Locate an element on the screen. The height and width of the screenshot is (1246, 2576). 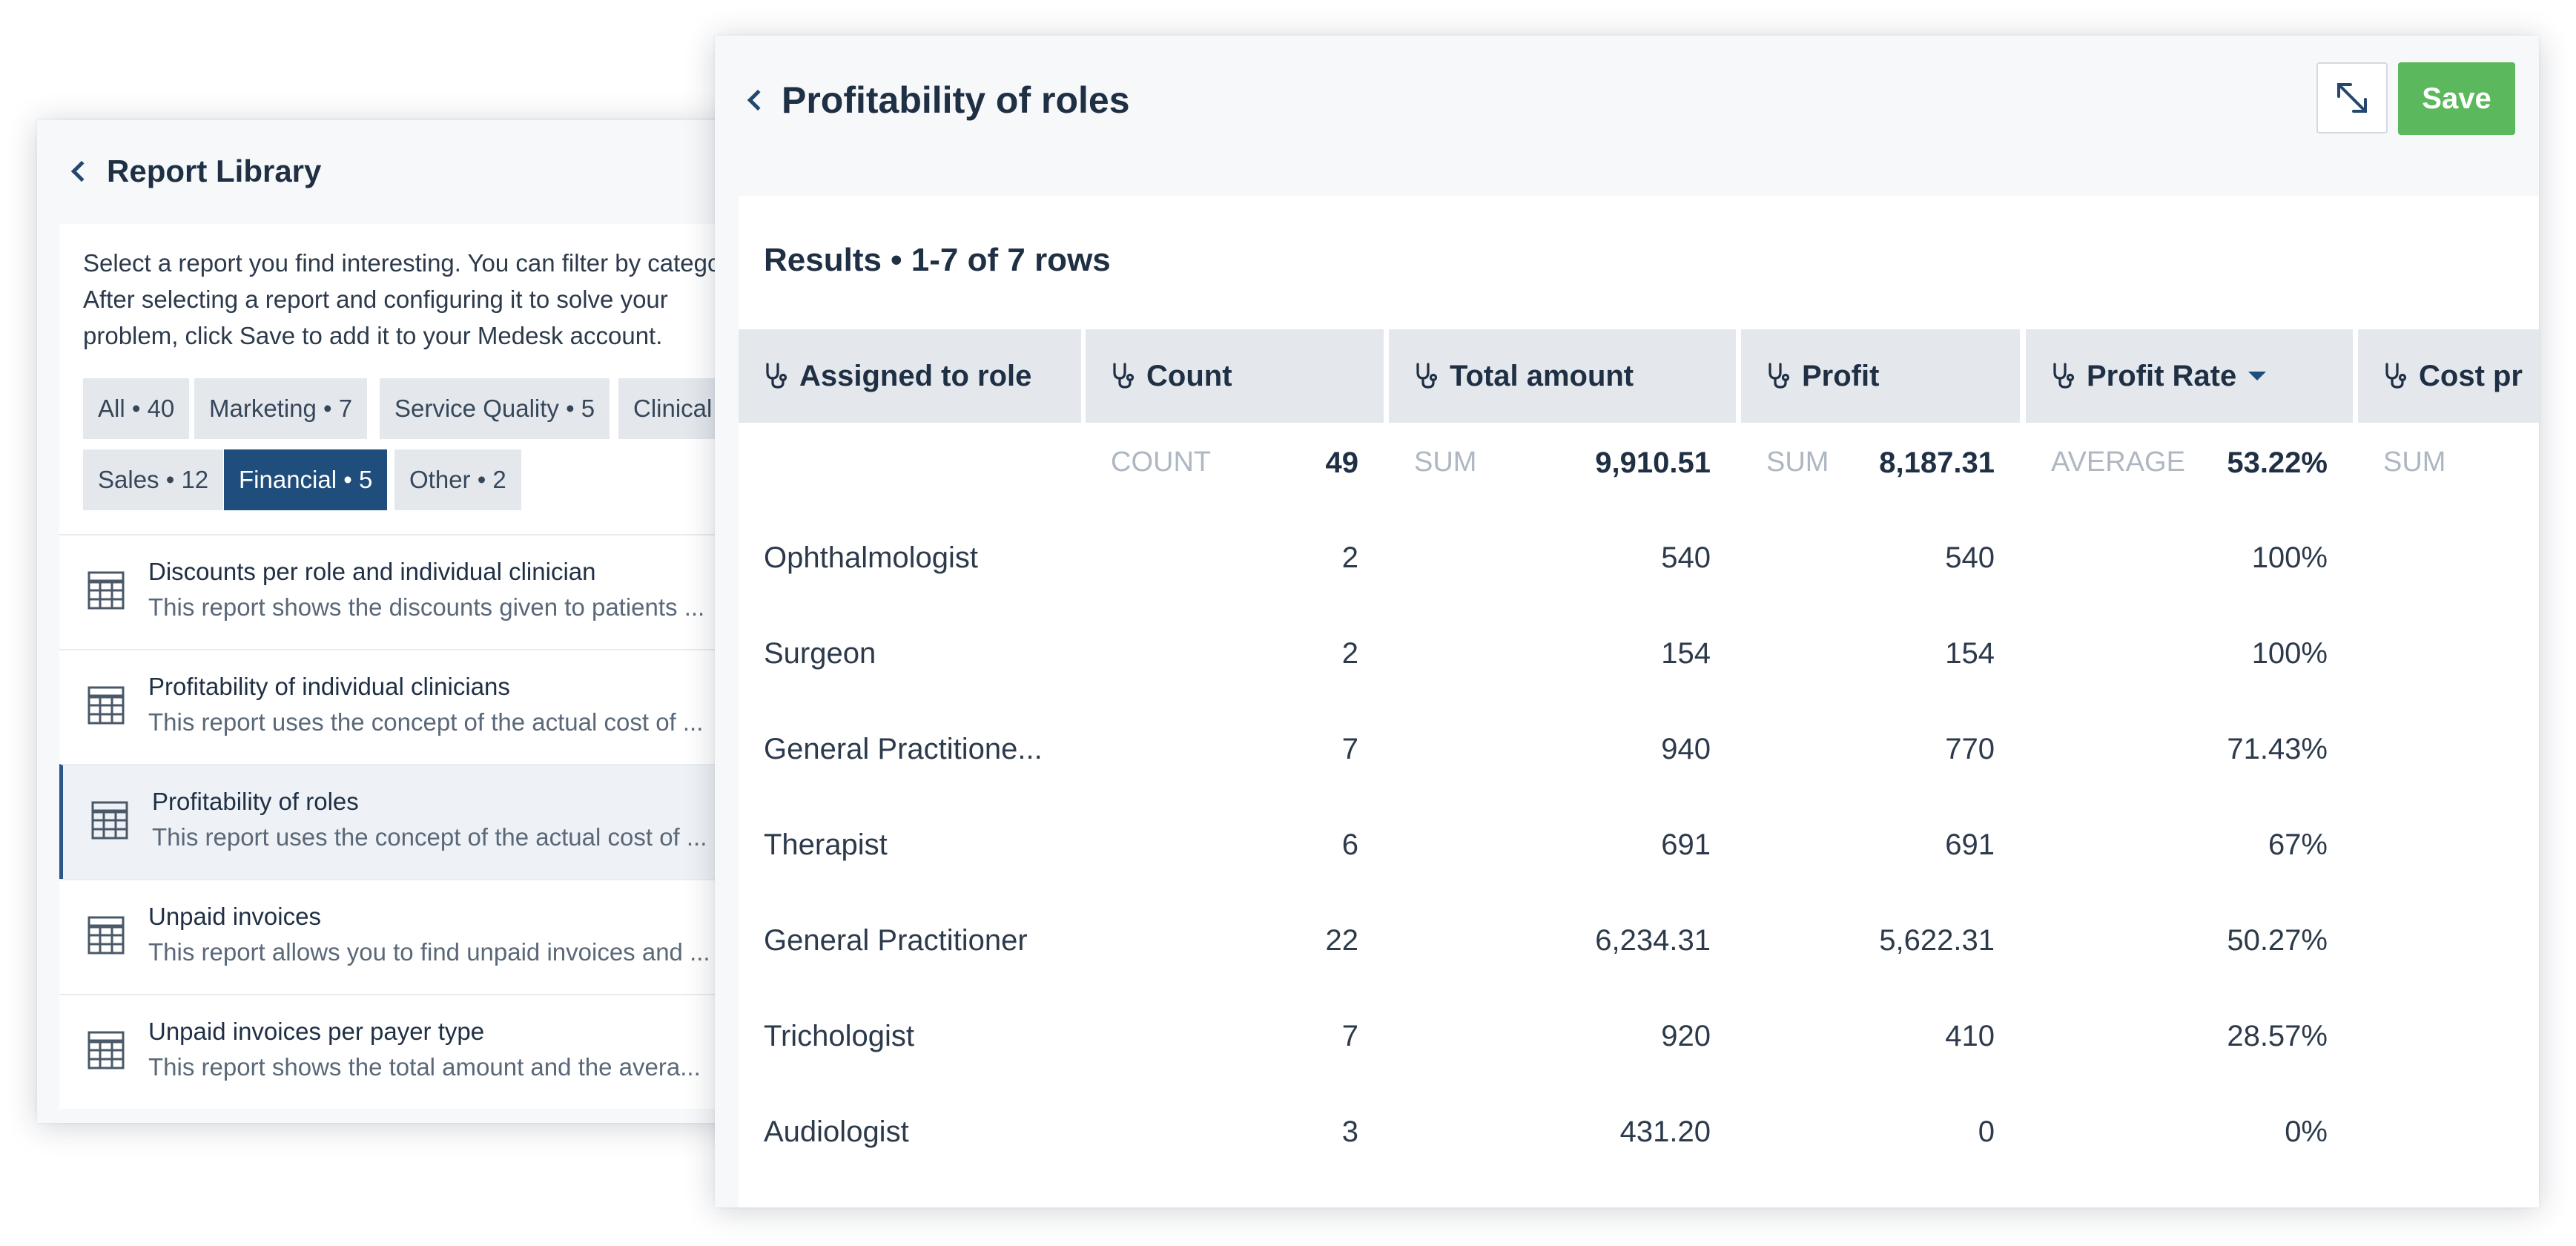
table-row: Audiologist 3 431.20 0 0% is located at coordinates (1639, 1137).